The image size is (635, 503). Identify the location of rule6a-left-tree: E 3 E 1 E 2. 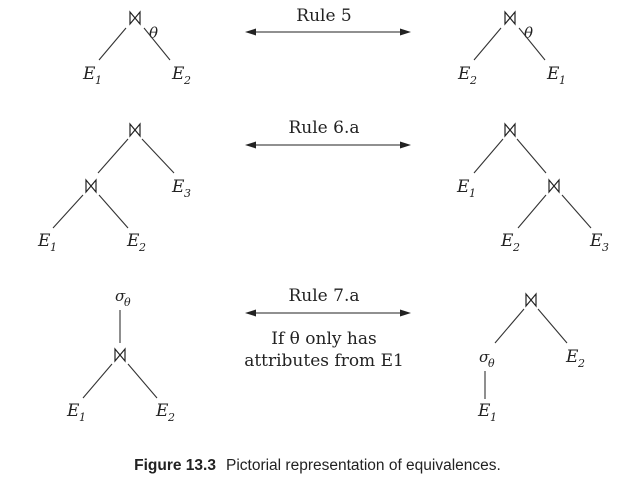
(114, 188).